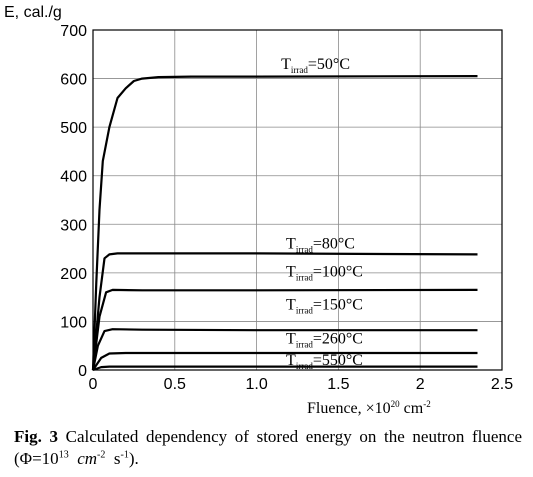 The image size is (533, 477). I want to click on y-tick-label: 400, so click(73, 177).